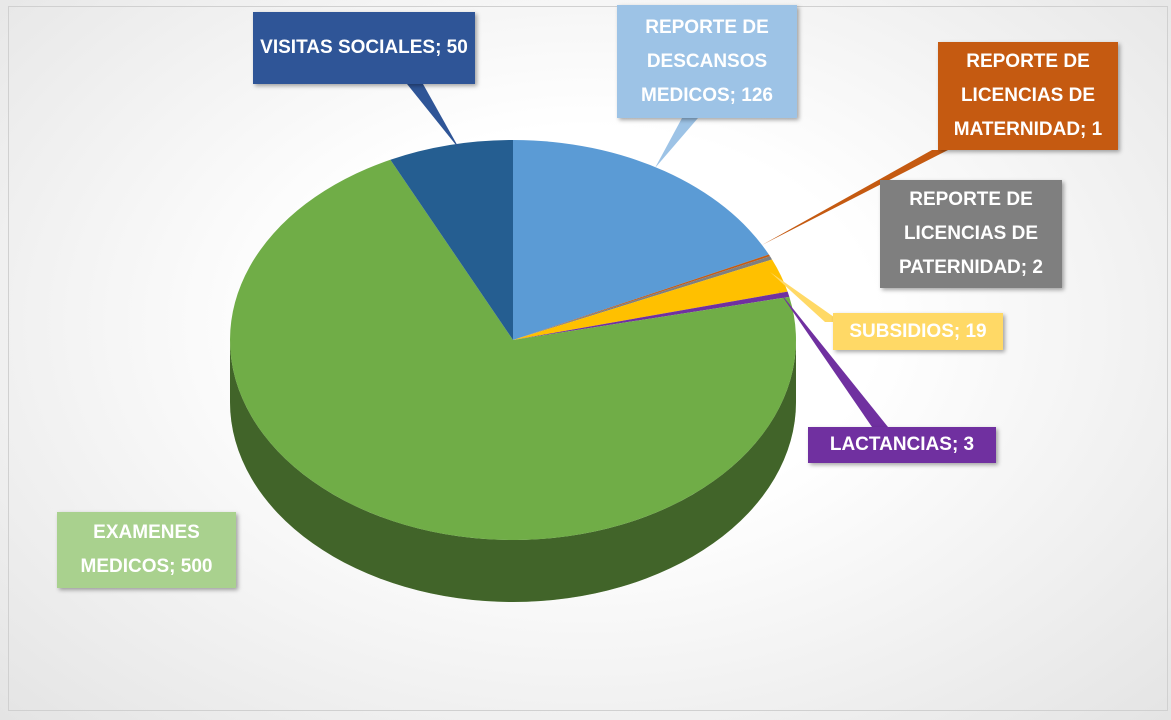  I want to click on data-label: SUBSIDIOS; 19, so click(918, 331).